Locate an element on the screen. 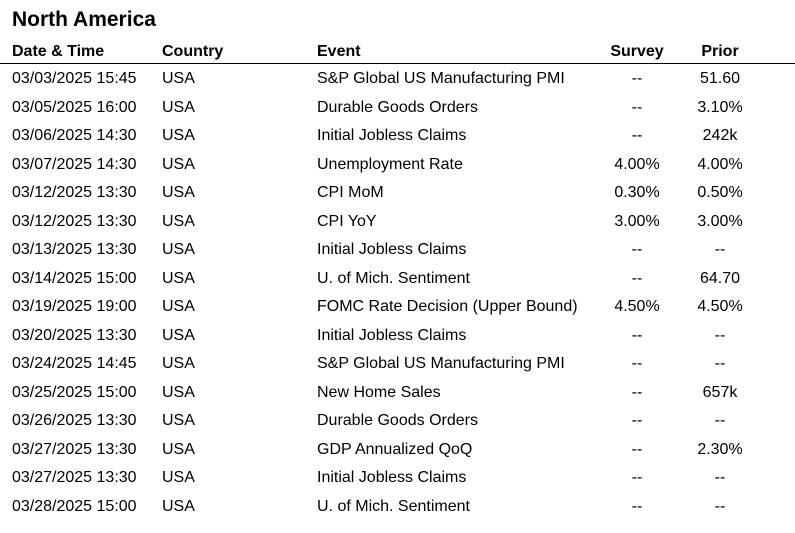 This screenshot has height=533, width=795. table-header: Date & Time Country Event Survey Prior is located at coordinates (397, 52).